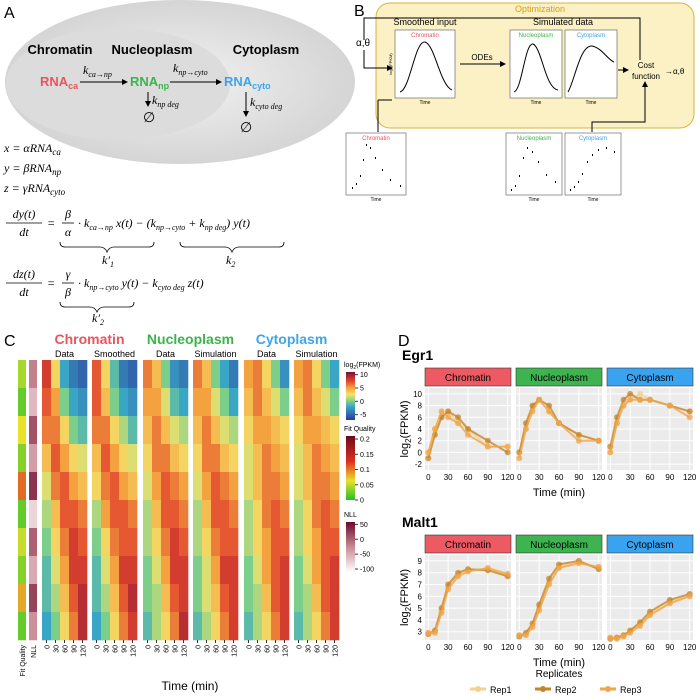  I want to click on legend-title: Replicates, so click(559, 674).